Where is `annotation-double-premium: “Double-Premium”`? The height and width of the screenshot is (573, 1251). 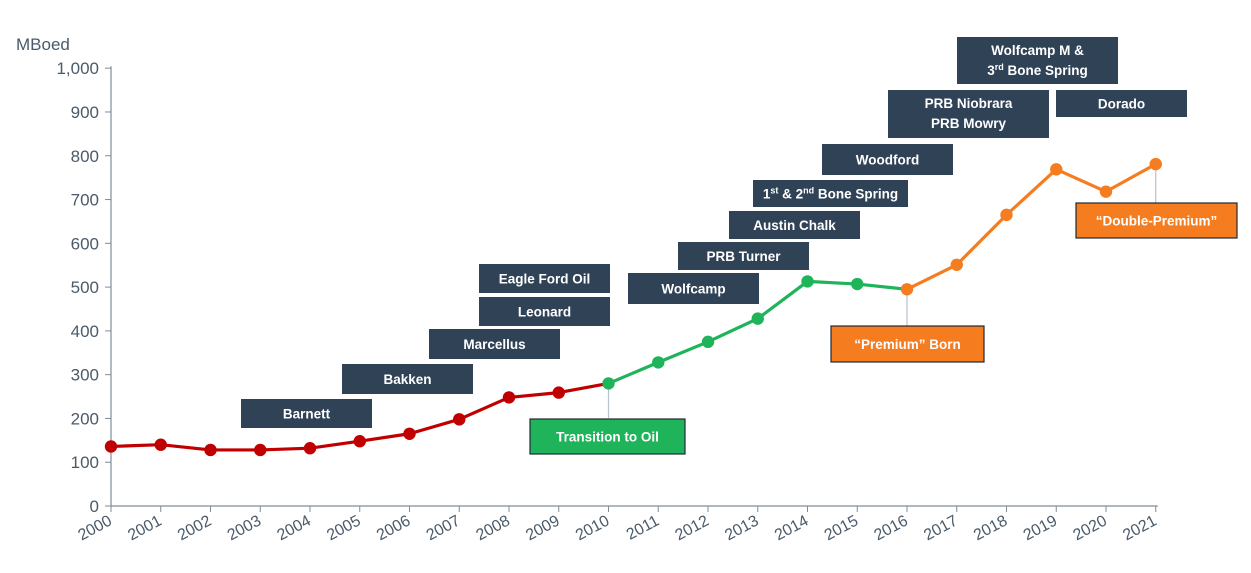
annotation-double-premium: “Double-Premium” is located at coordinates (1156, 220).